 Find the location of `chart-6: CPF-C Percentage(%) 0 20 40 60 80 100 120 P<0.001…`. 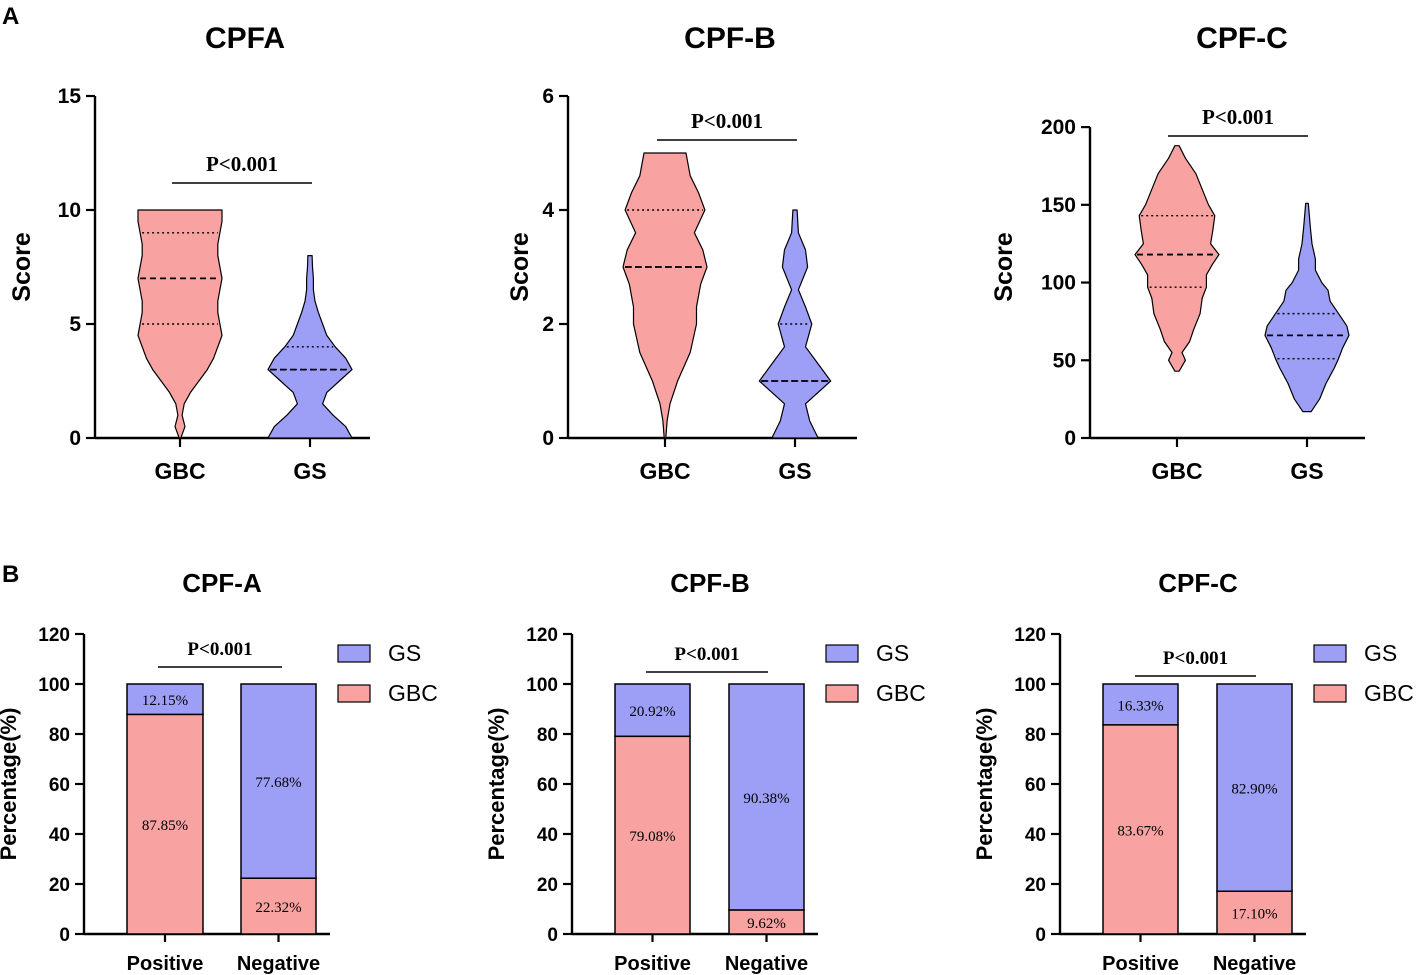

chart-6: CPF-C Percentage(%) 0 20 40 60 80 100 120 P<0.001… is located at coordinates (1193, 771).